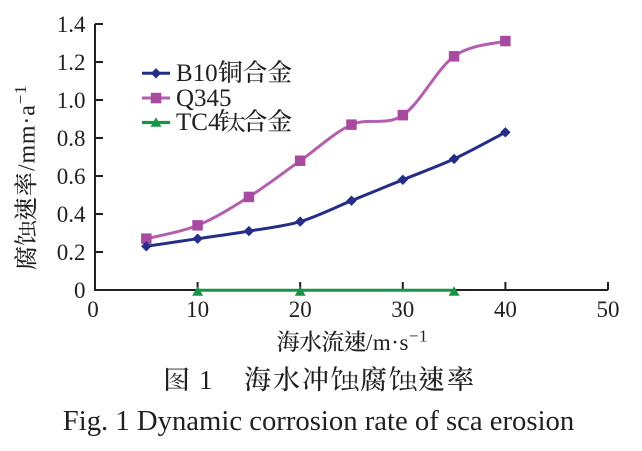 The height and width of the screenshot is (451, 642). What do you see at coordinates (71, 252) in the screenshot?
I see `svg-text: 0.2` at bounding box center [71, 252].